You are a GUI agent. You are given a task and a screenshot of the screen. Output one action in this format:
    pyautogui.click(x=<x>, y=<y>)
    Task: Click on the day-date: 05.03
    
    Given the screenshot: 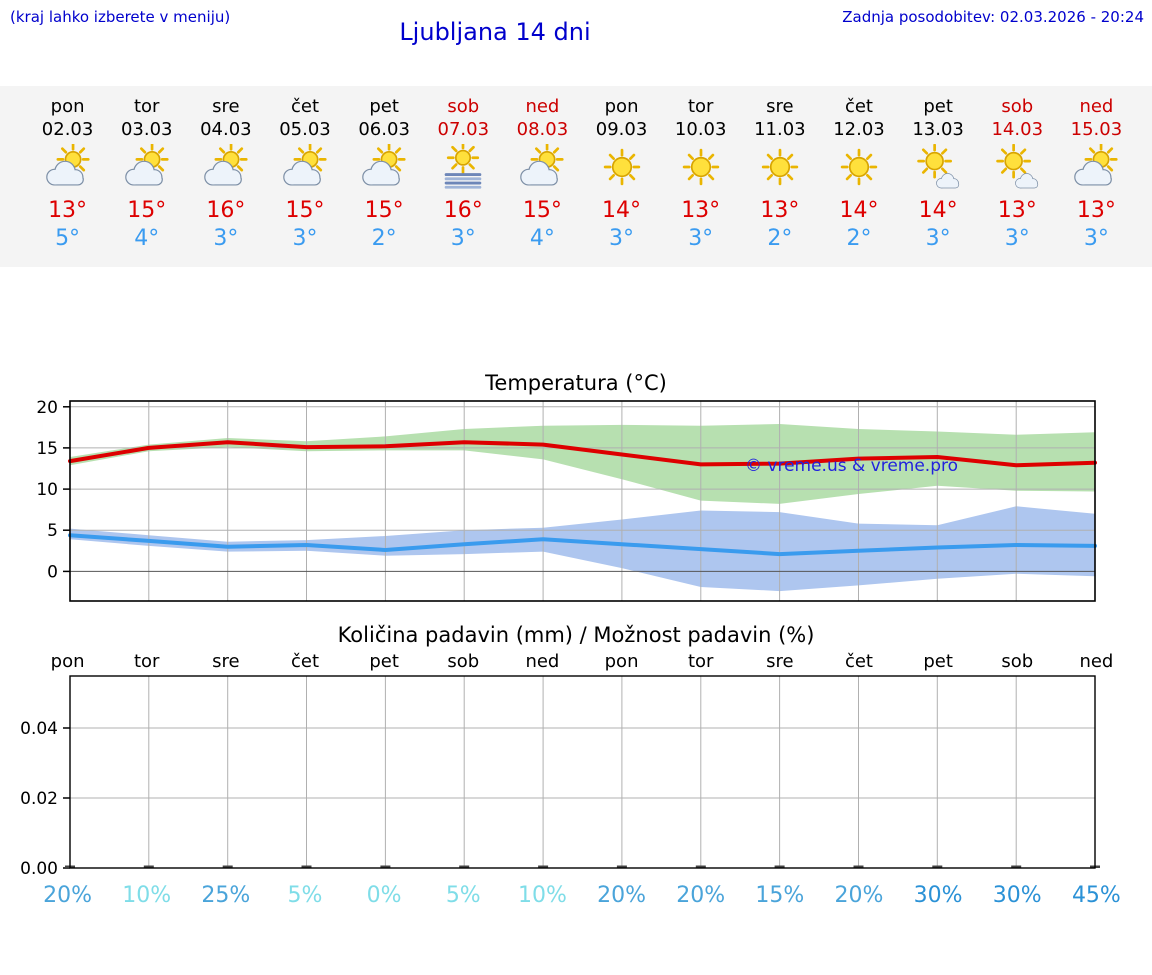 What is the action you would take?
    pyautogui.click(x=305, y=129)
    